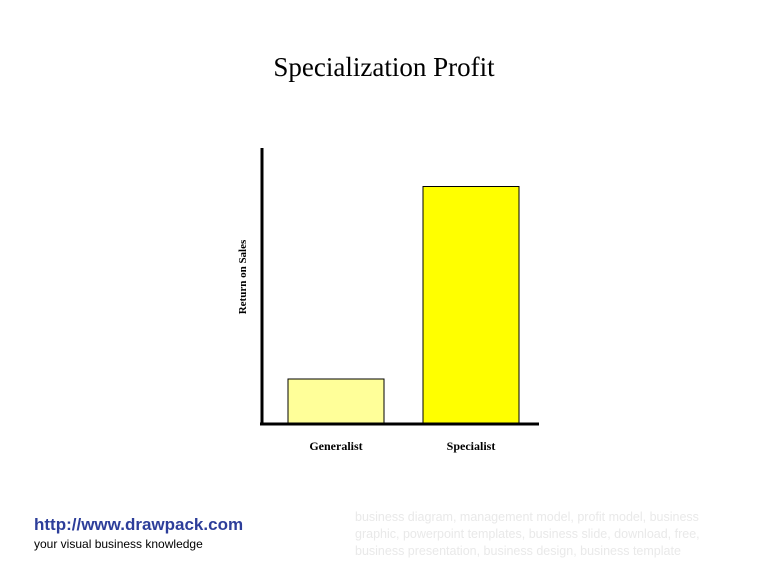  I want to click on bar-generalist, so click(336, 401).